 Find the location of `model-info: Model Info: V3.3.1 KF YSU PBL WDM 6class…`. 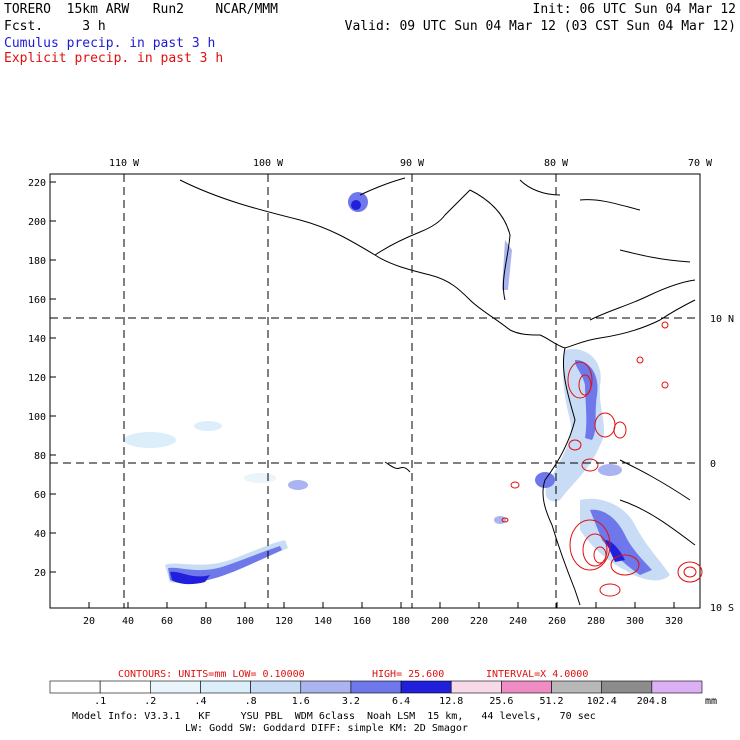

model-info: Model Info: V3.3.1 KF YSU PBL WDM 6class… is located at coordinates (334, 716).